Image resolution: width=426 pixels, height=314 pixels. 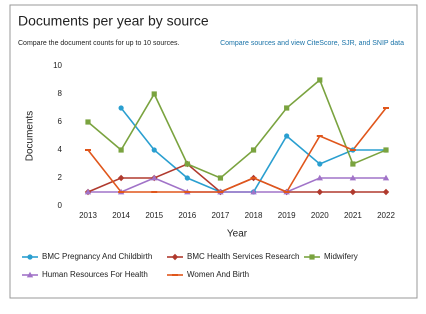 What do you see at coordinates (60, 93) in the screenshot?
I see `y-tick-label: 8` at bounding box center [60, 93].